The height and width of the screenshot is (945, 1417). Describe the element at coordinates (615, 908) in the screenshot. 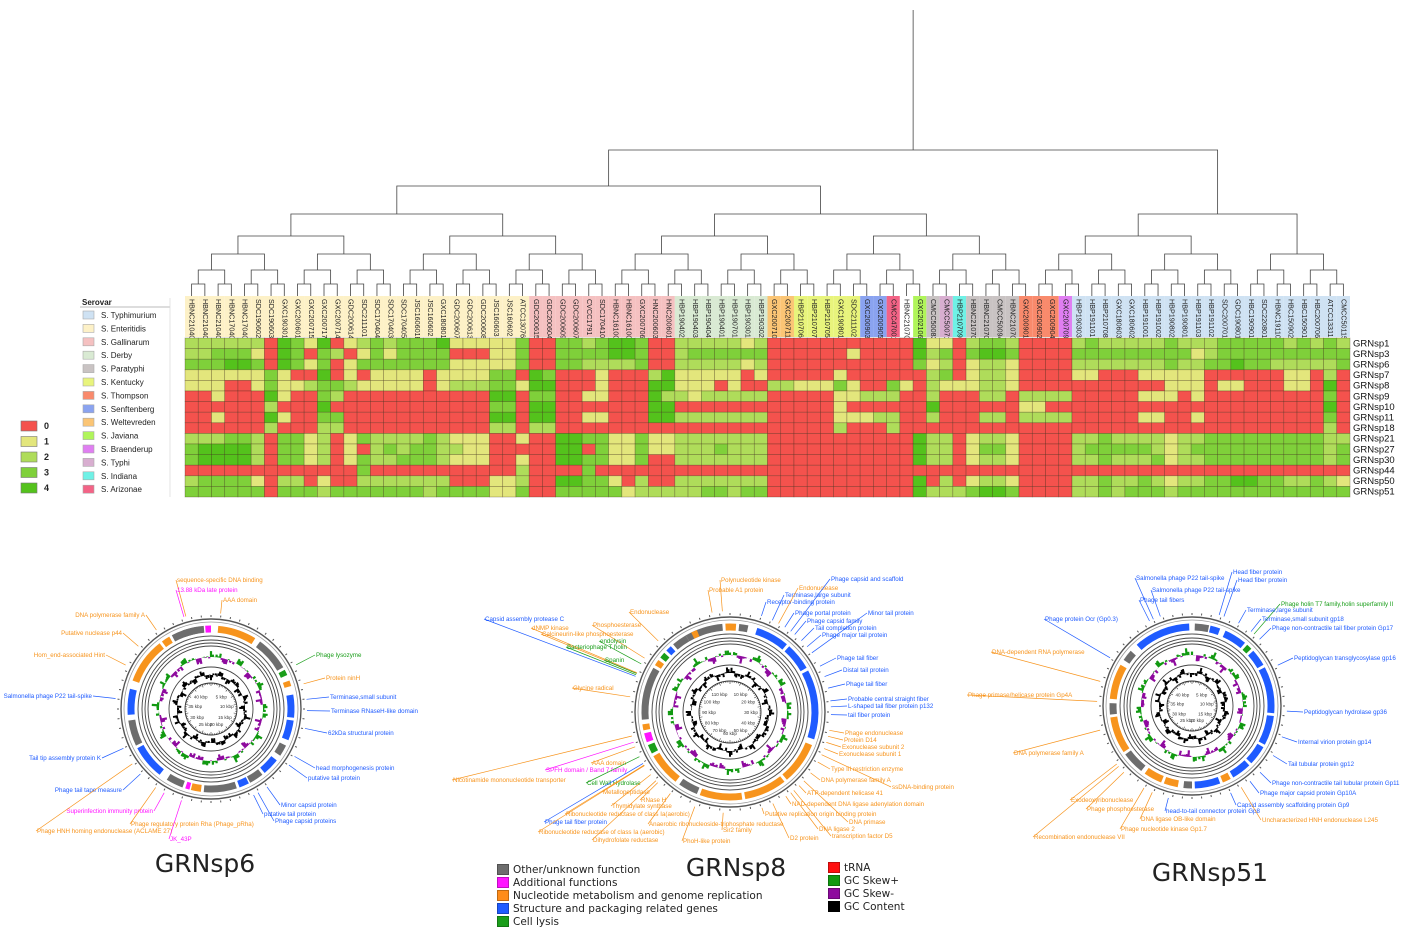

I see `legend-label: Structure and packaging related genes` at that location.